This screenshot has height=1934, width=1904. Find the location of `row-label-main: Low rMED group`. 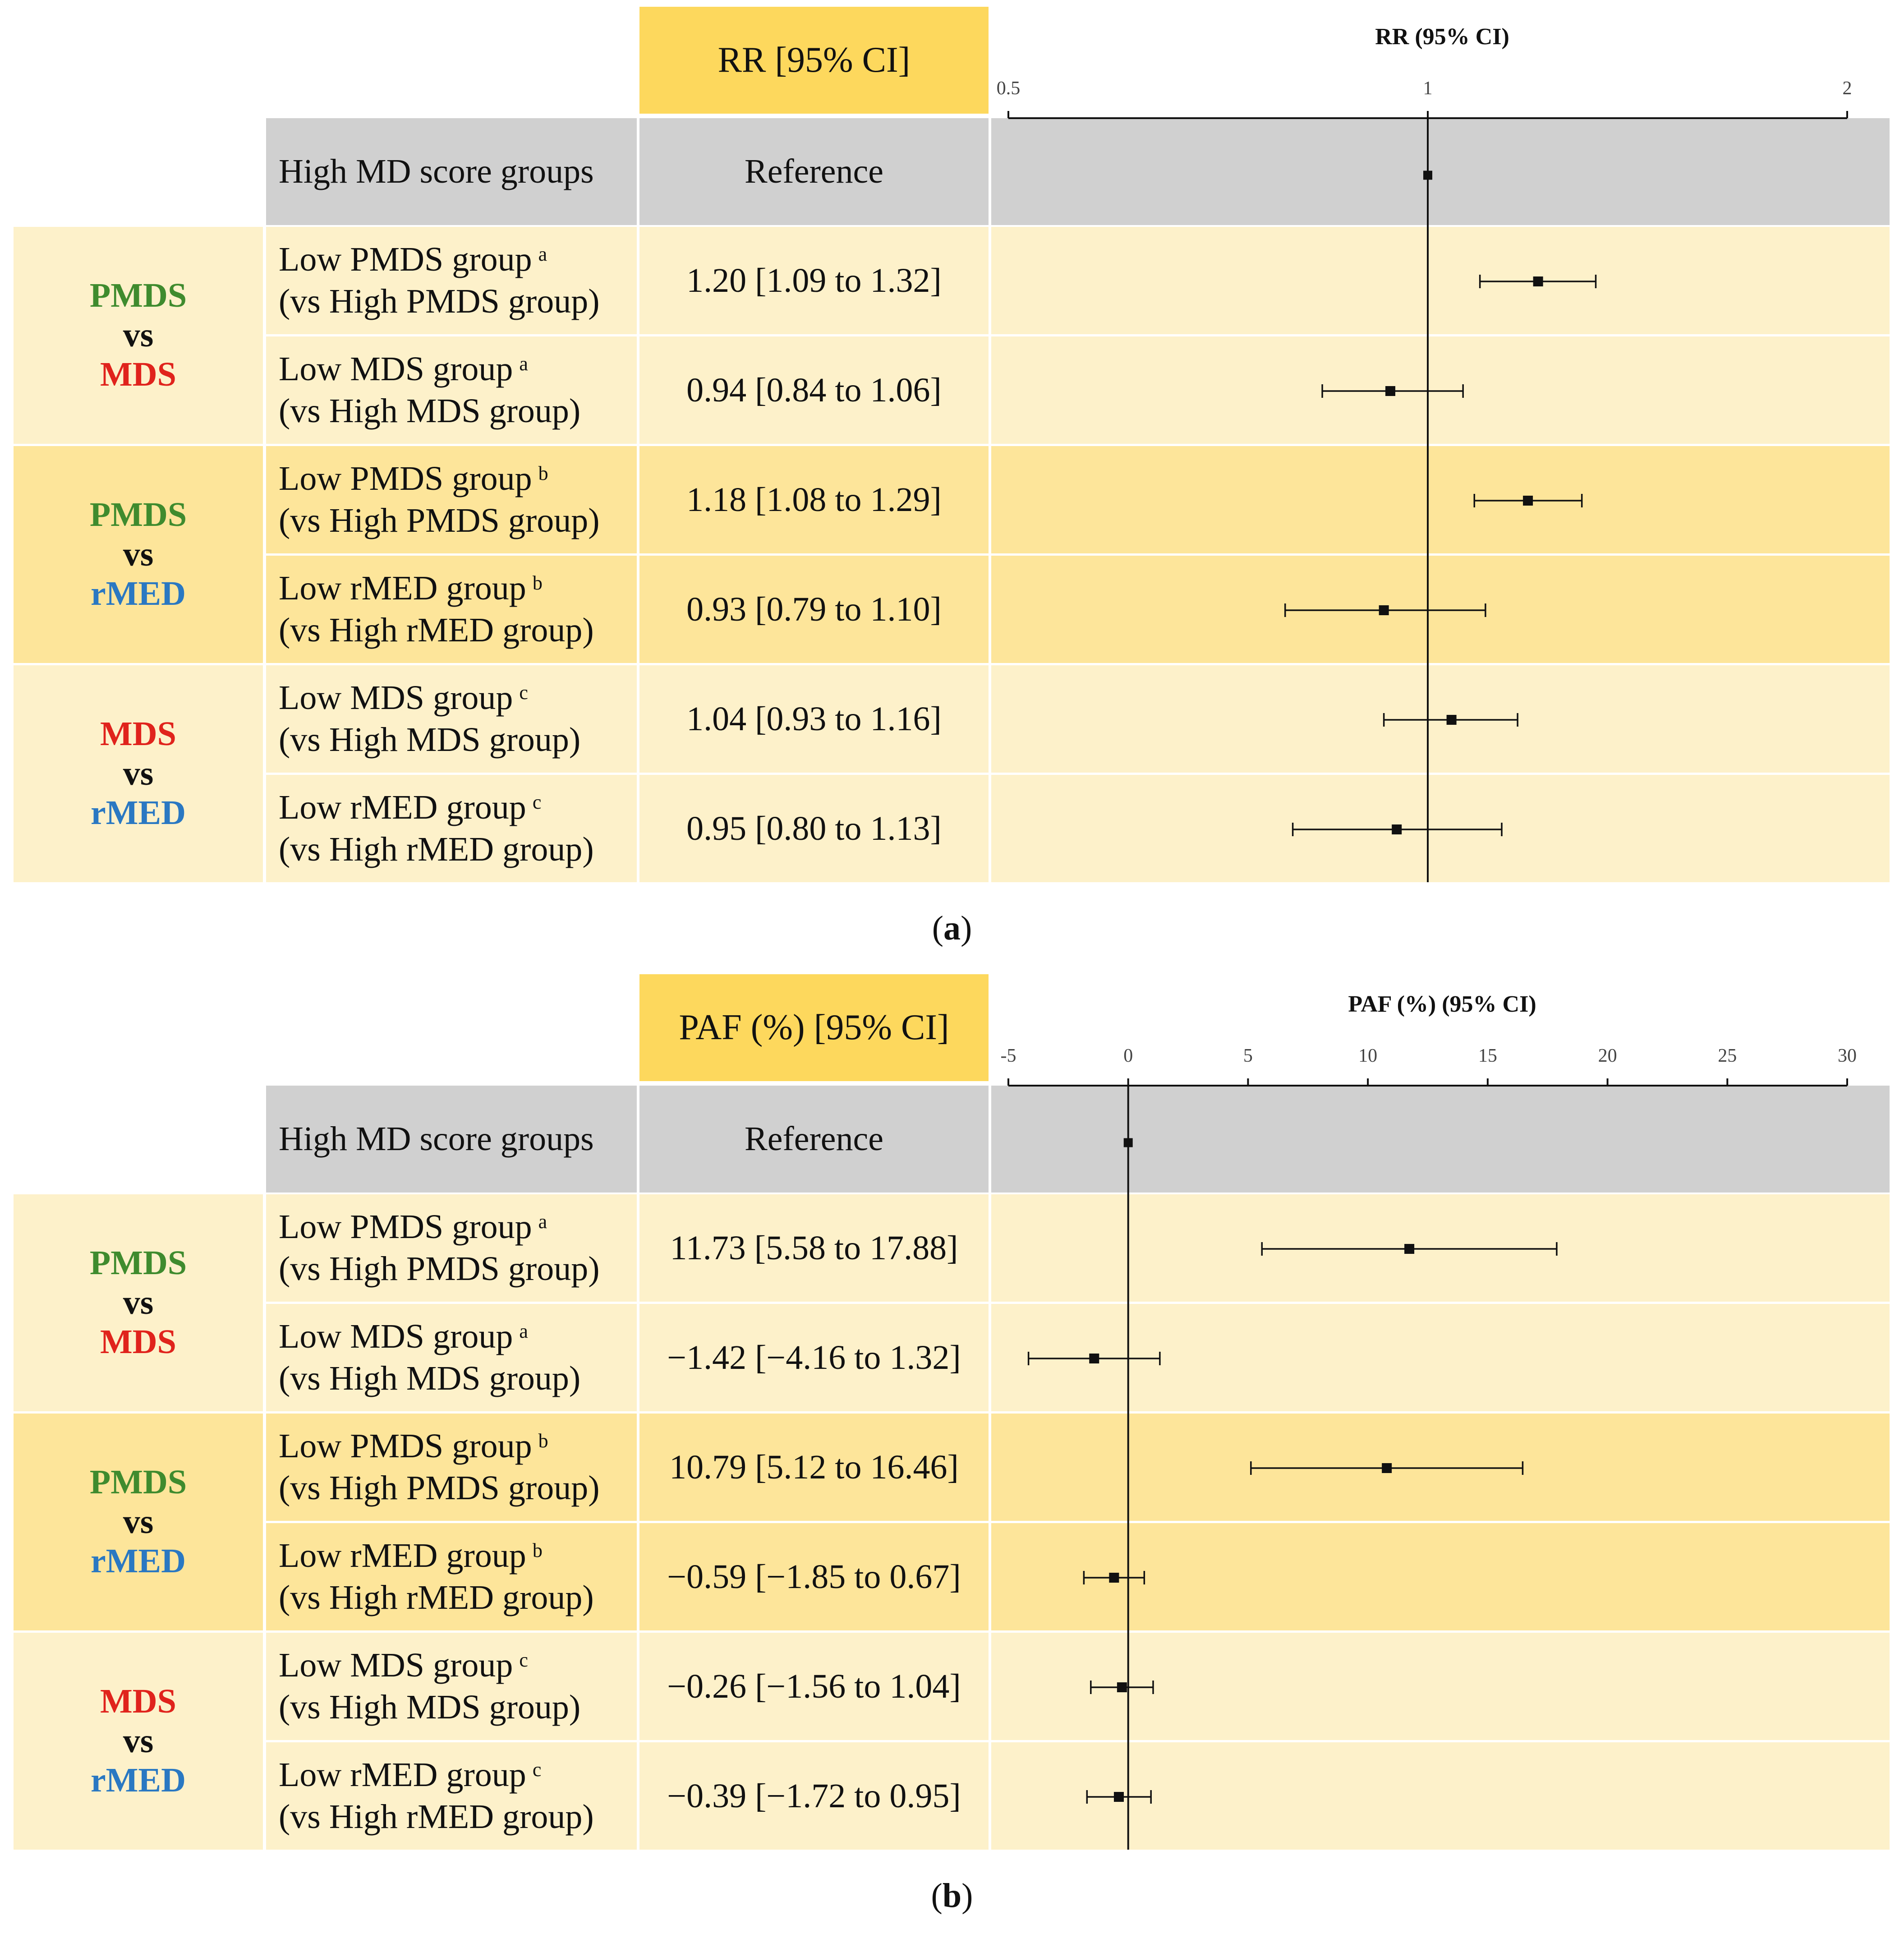

row-label-main: Low rMED group is located at coordinates (402, 1556).